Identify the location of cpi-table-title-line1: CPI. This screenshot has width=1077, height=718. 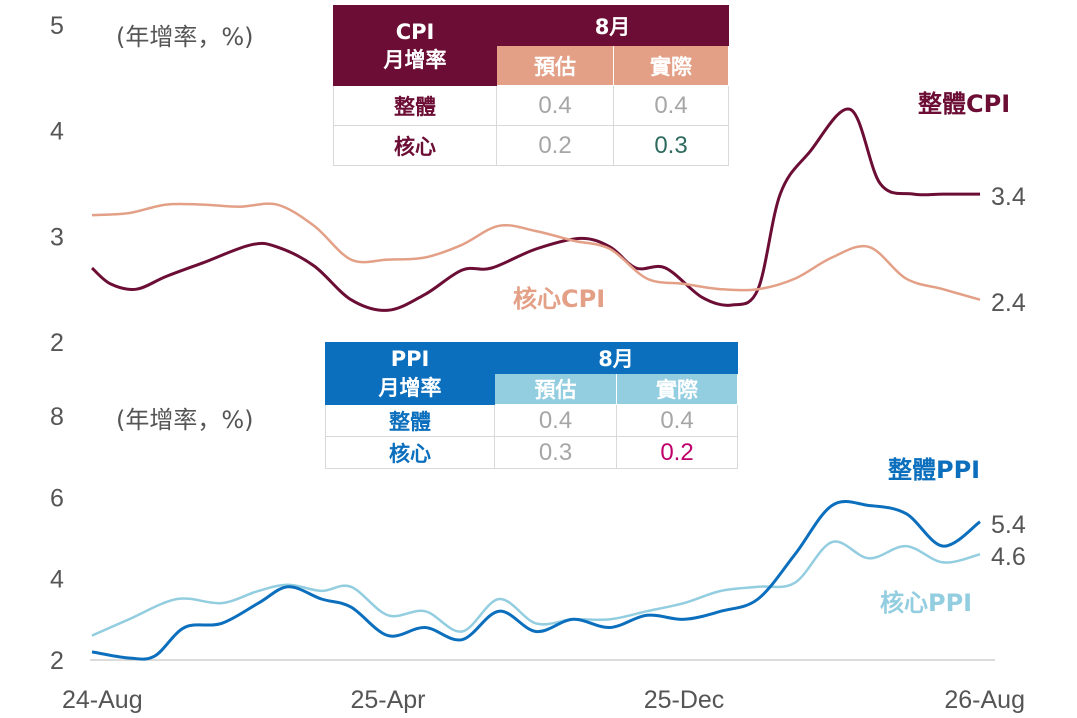
(415, 31).